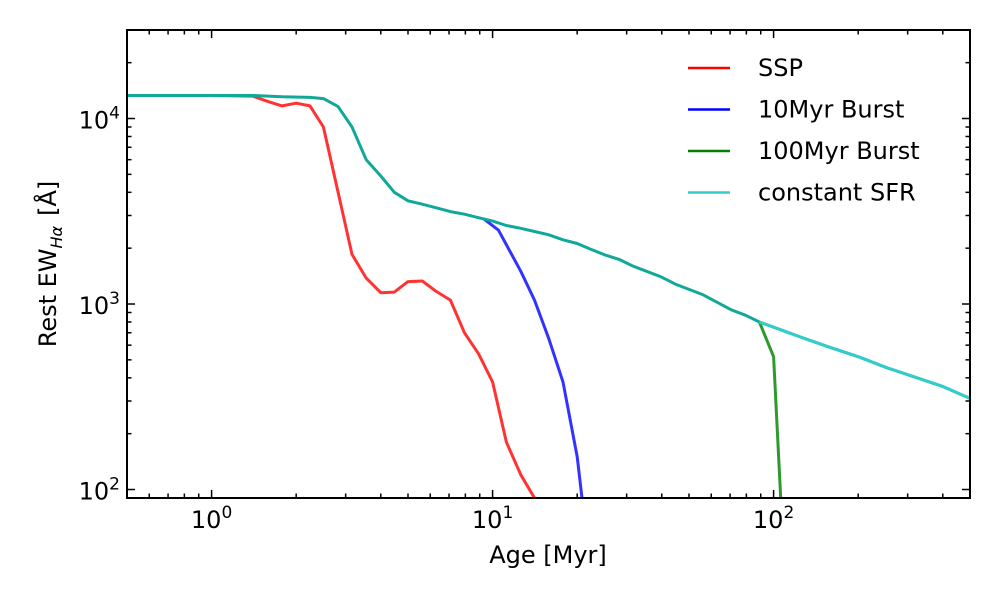 This screenshot has height=600, width=1000. I want to click on y-axis-title-prefix: Rest EW, so click(48, 297).